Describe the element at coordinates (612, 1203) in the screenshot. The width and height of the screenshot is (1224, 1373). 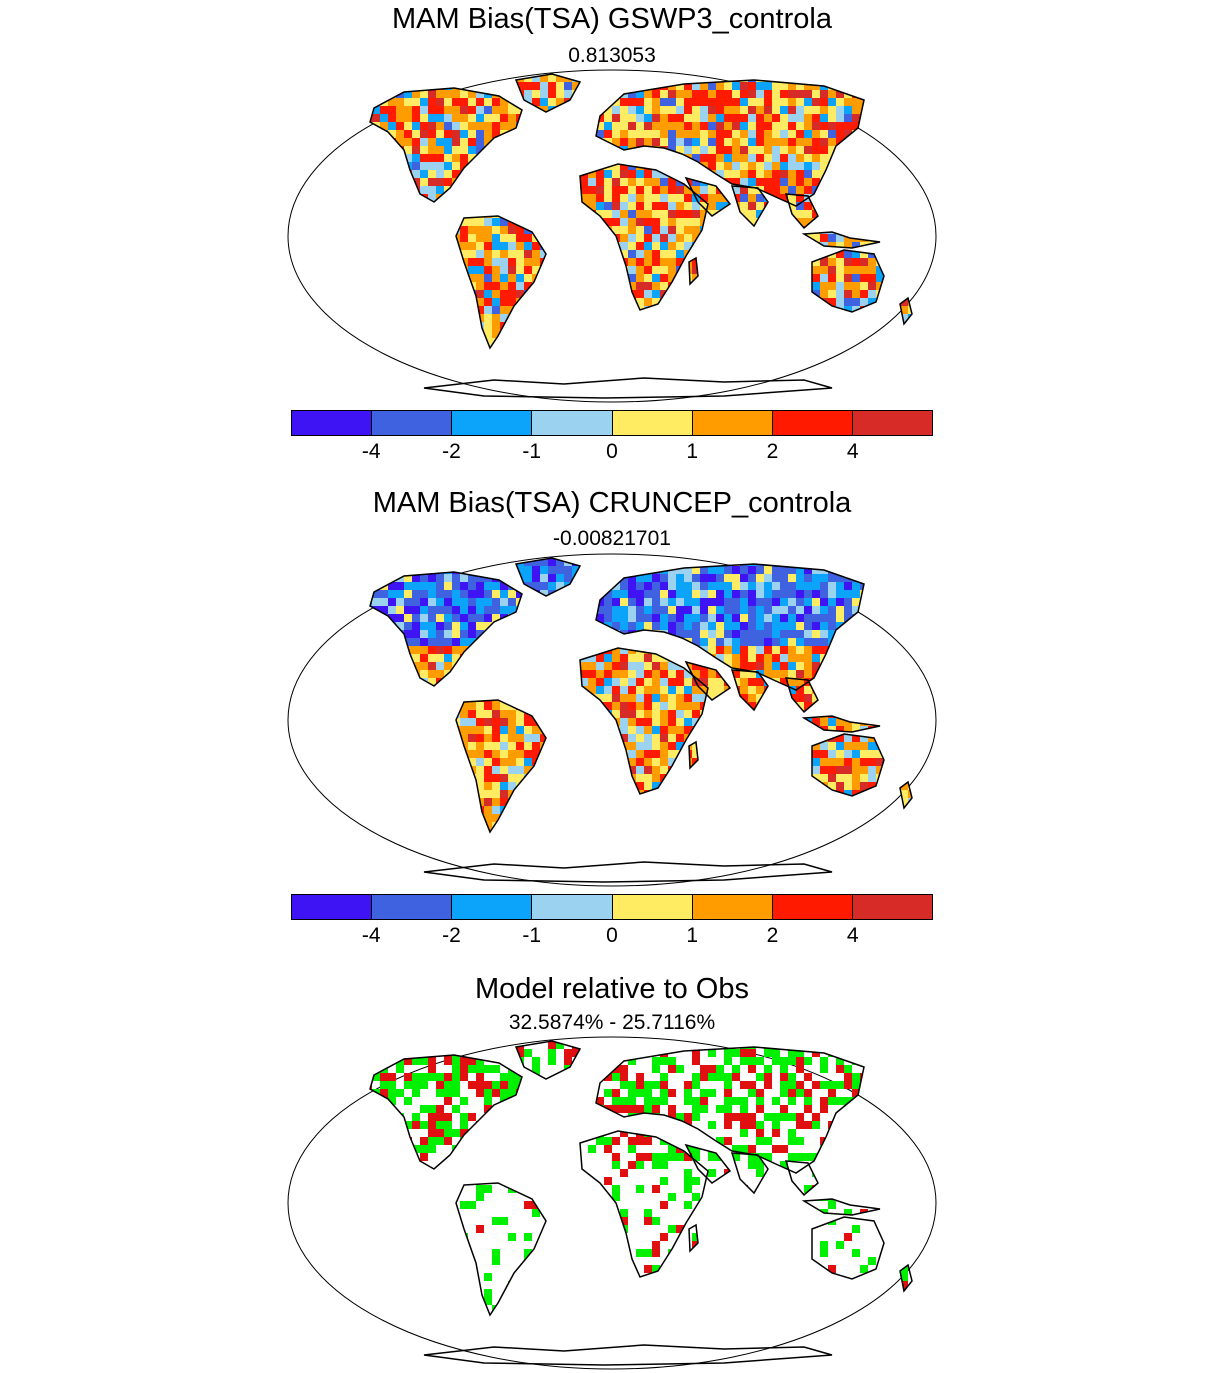
I see `panel3-map` at that location.